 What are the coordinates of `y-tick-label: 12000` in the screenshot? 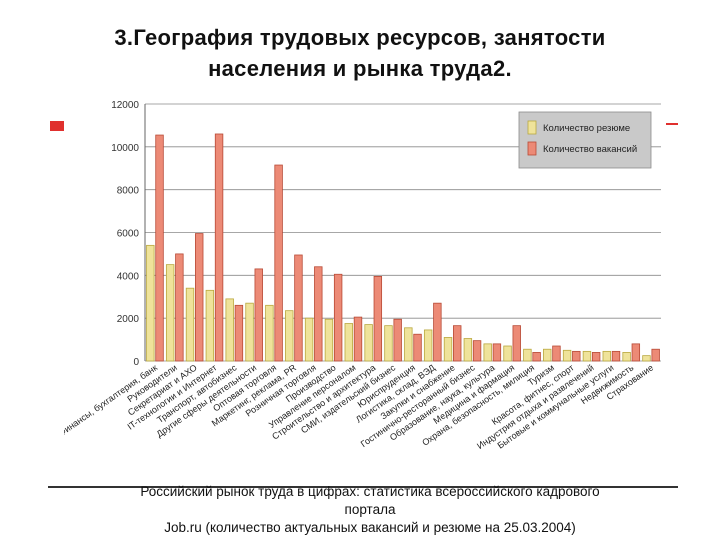 It's located at (125, 105).